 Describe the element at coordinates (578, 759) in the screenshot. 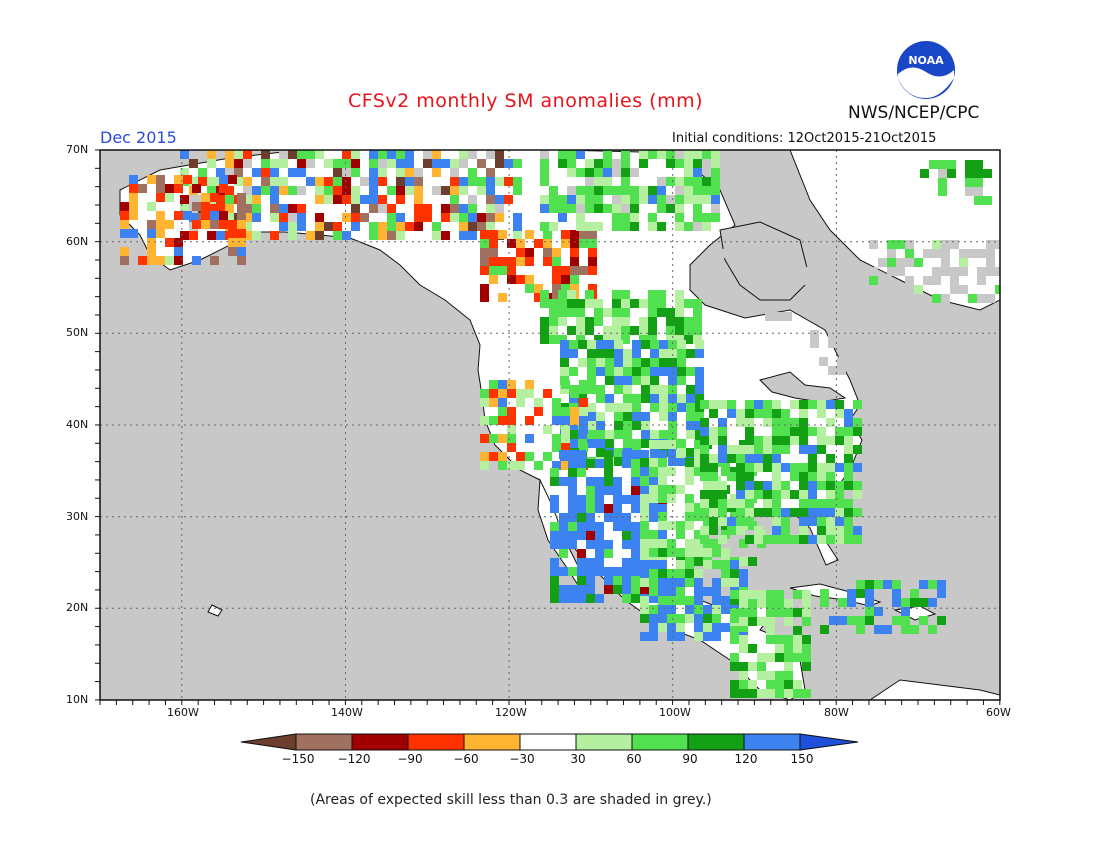

I see `colorbar-label: 30` at that location.